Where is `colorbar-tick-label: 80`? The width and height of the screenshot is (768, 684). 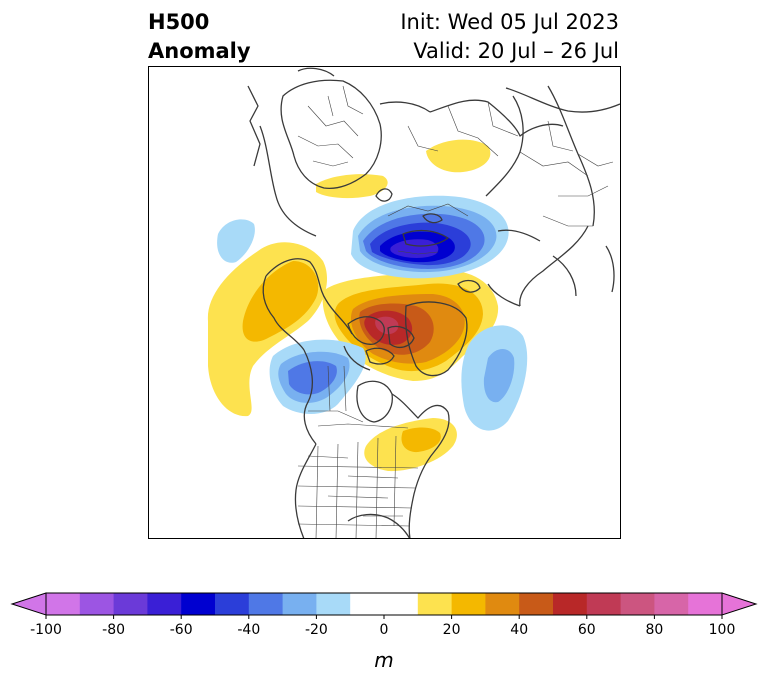 colorbar-tick-label: 80 is located at coordinates (654, 630).